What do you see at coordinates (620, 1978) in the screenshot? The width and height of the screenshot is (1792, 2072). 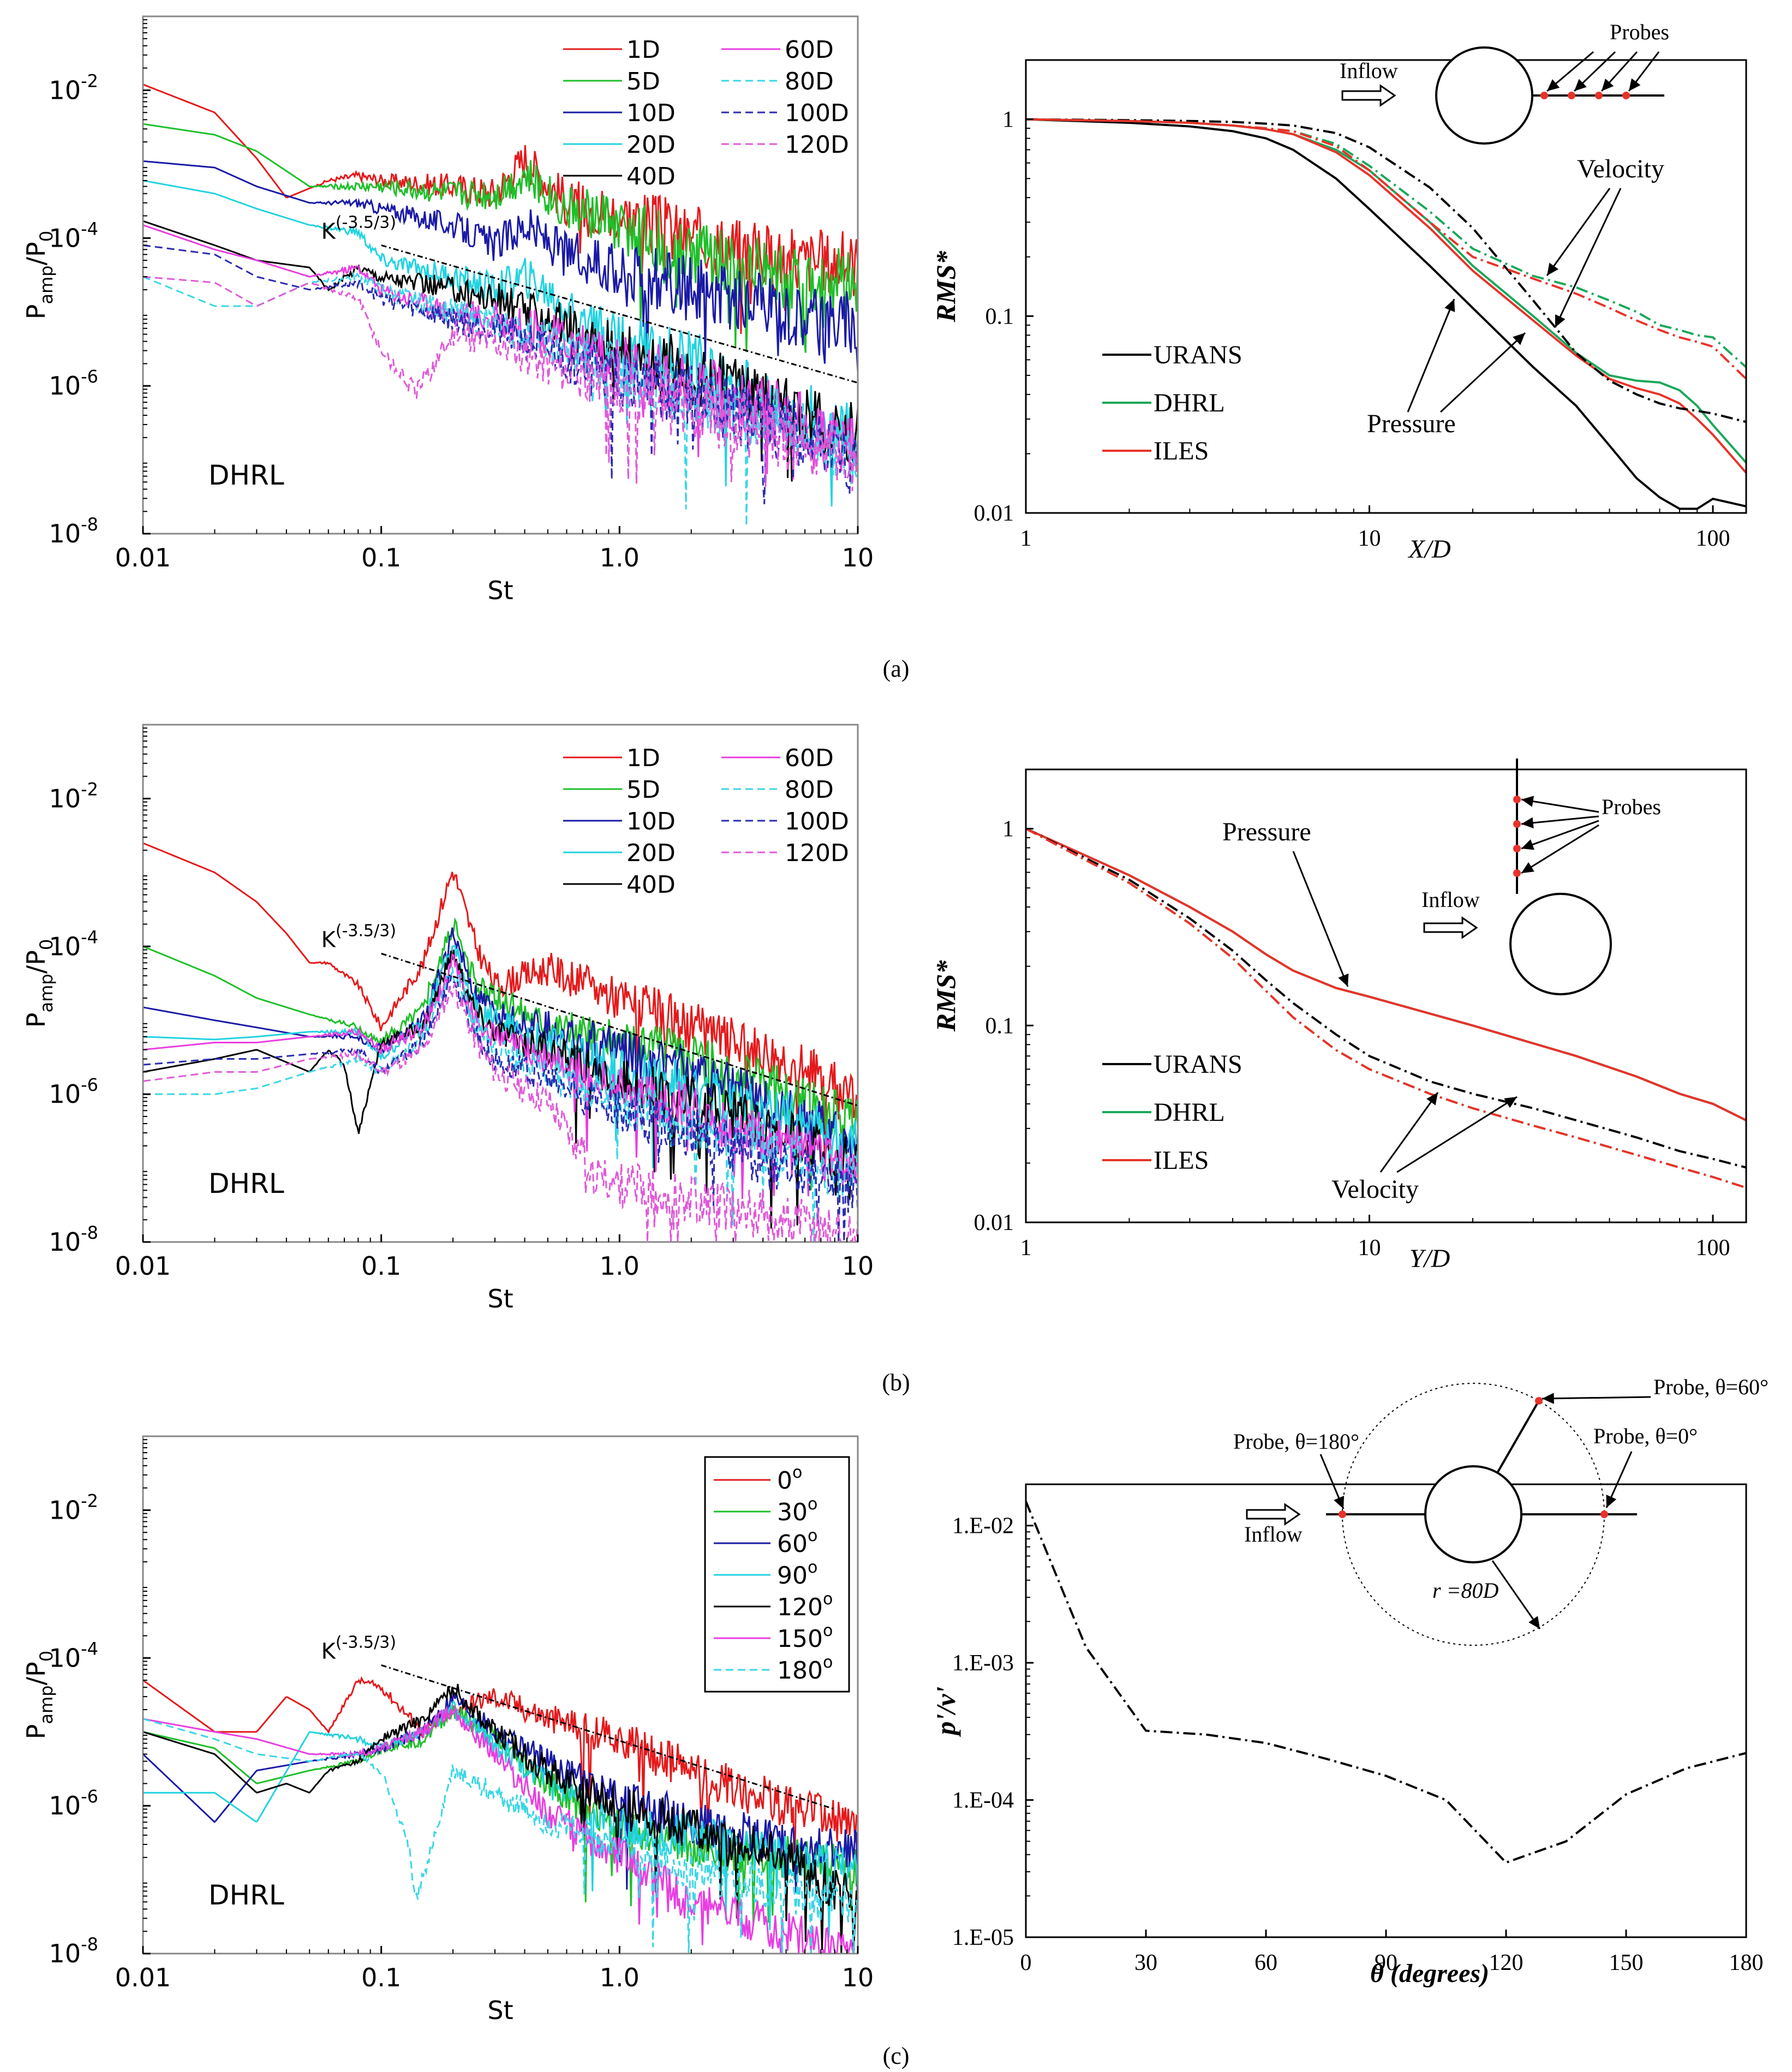 I see `x-tick-label: 1.0` at bounding box center [620, 1978].